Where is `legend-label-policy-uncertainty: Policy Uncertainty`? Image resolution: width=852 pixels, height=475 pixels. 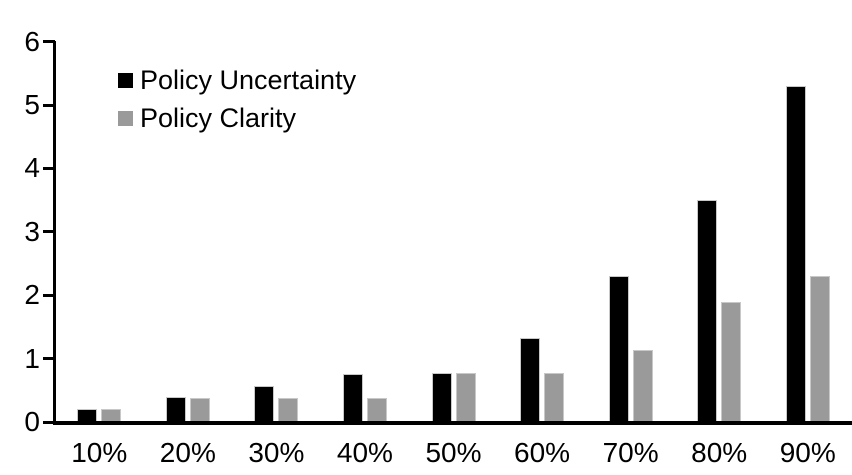 legend-label-policy-uncertainty: Policy Uncertainty is located at coordinates (248, 80).